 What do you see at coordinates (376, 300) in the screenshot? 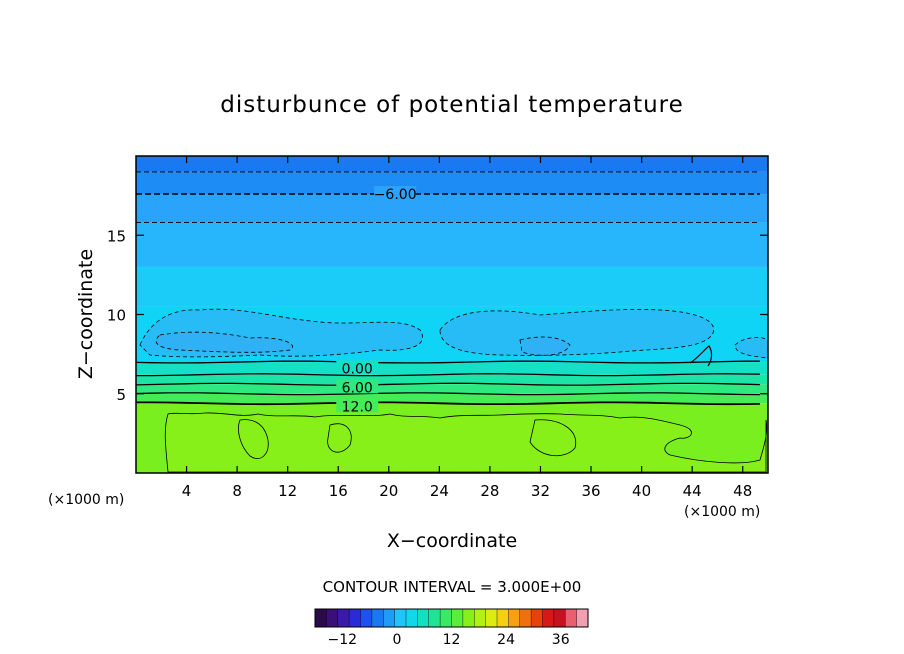
I see `contour-labels: −6.00 0.00 6.00 12.0` at bounding box center [376, 300].